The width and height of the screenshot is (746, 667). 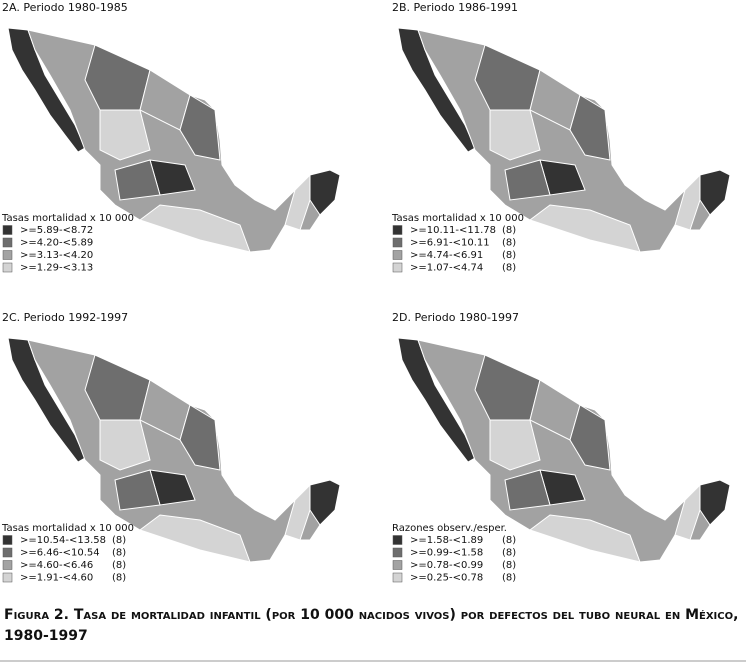 What do you see at coordinates (65, 7) in the screenshot?
I see `panel-title: 2A. Periodo 1980-1985` at bounding box center [65, 7].